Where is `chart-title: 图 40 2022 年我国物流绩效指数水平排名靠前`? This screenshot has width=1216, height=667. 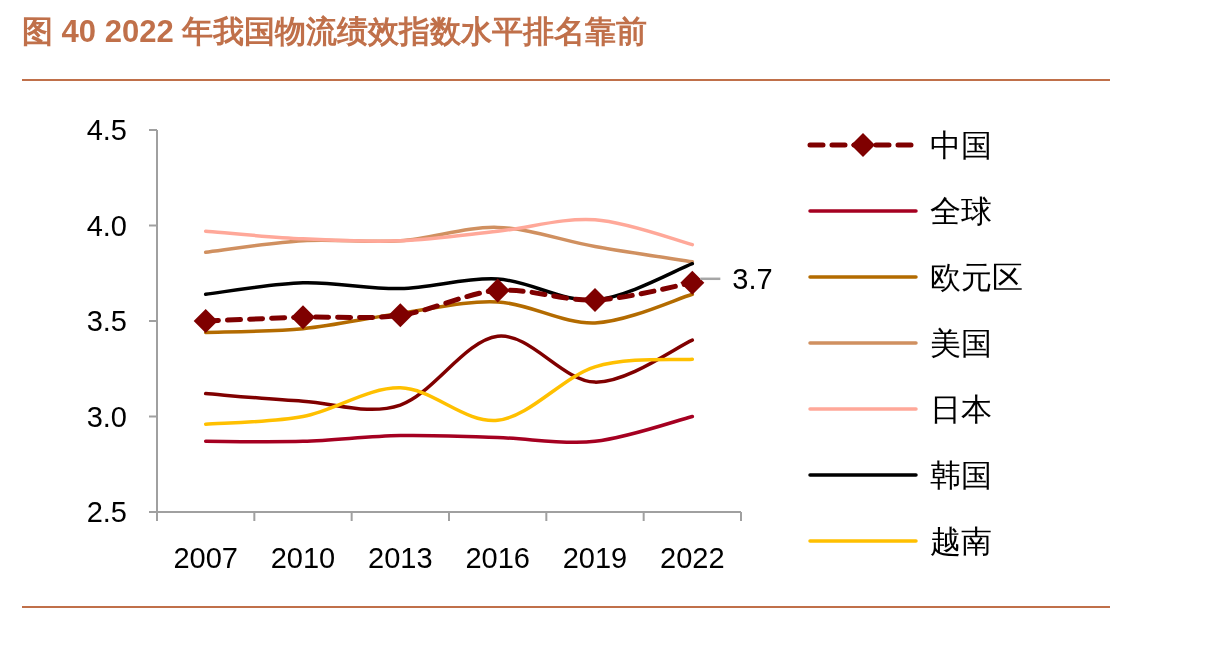
chart-title: 图 40 2022 年我国物流绩效指数水平排名靠前 is located at coordinates (335, 31).